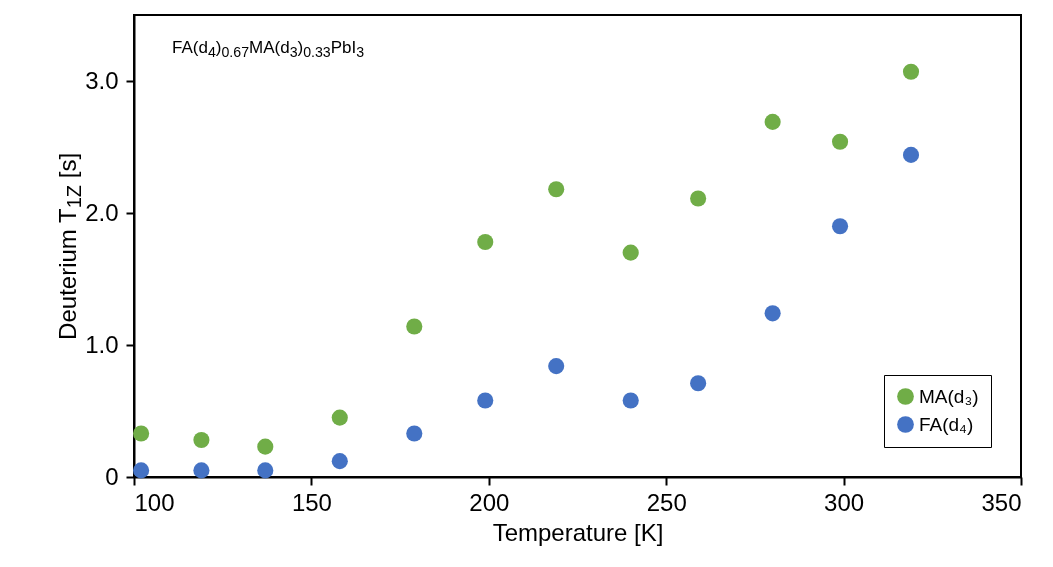 The image size is (1053, 567). I want to click on x-tick-label: 300, so click(844, 502).